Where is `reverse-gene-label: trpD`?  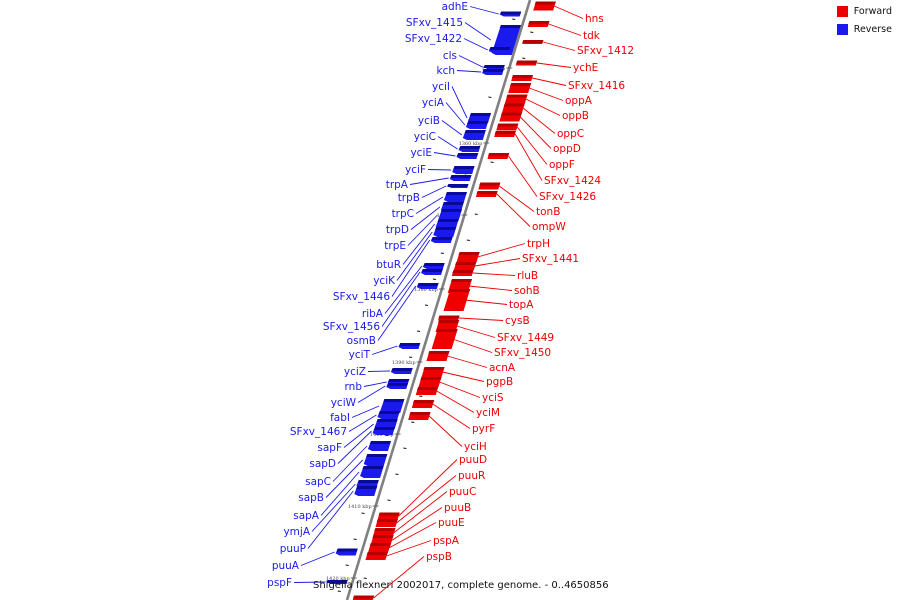
reverse-gene-label: trpD is located at coordinates (397, 230).